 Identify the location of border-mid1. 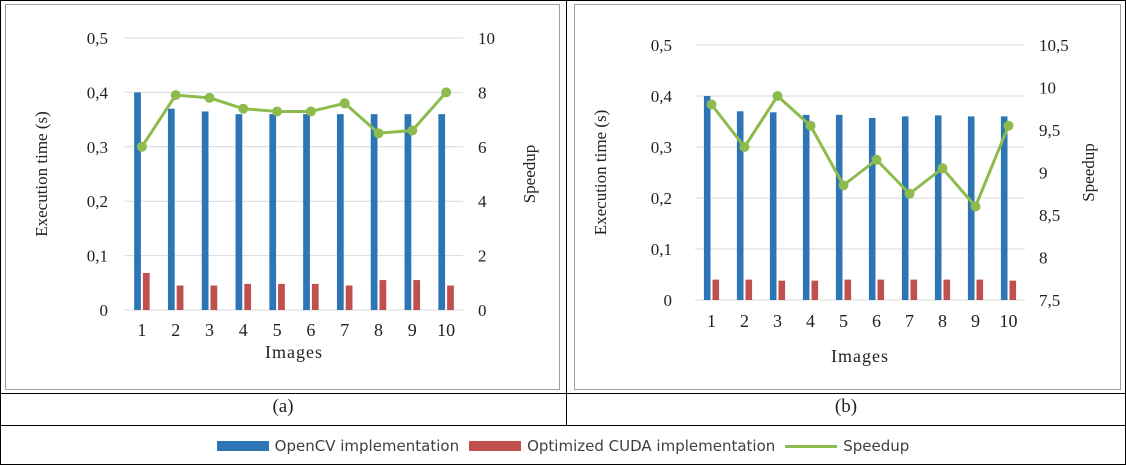
(563, 393).